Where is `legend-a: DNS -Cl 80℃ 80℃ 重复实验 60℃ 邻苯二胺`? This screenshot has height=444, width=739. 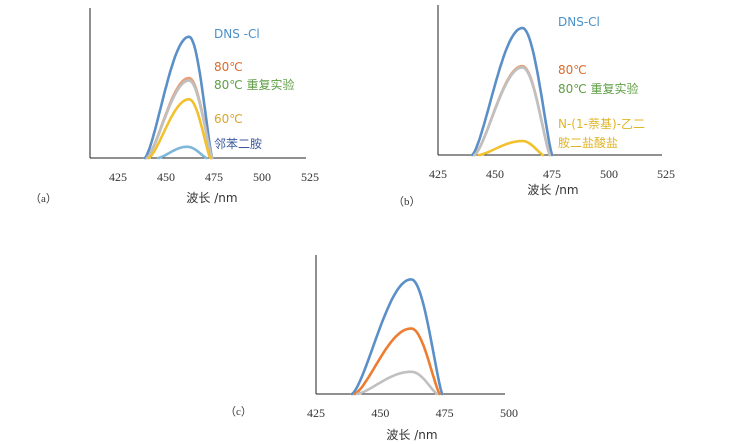
legend-a: DNS -Cl 80℃ 80℃ 重复实验 60℃ 邻苯二胺 is located at coordinates (254, 89).